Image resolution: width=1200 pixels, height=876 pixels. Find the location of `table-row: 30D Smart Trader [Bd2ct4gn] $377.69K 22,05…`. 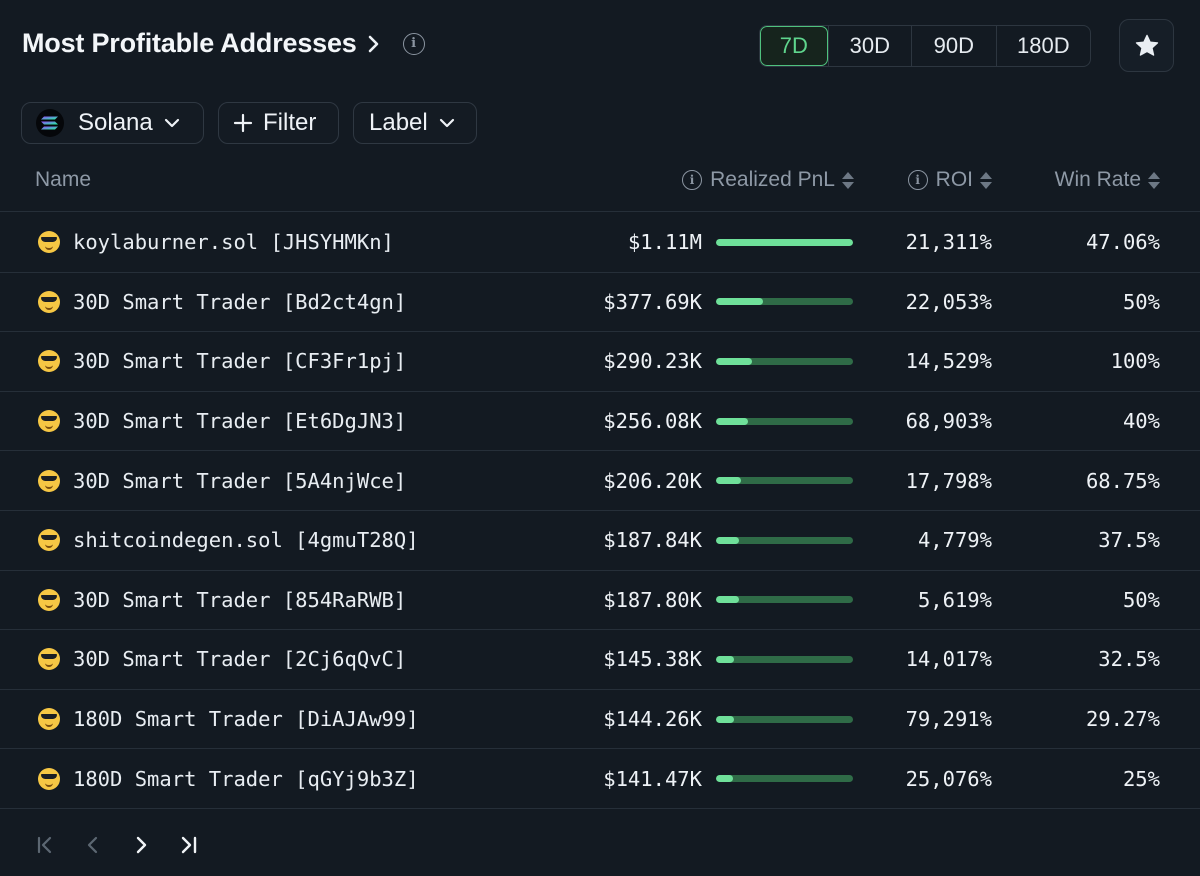

table-row: 30D Smart Trader [Bd2ct4gn] $377.69K 22,05… is located at coordinates (600, 303).